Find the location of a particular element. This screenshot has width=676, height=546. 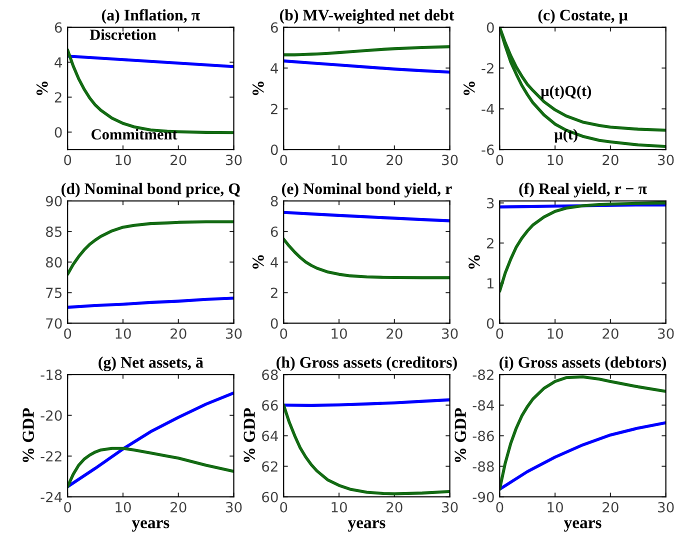

y-tick-label: -22 is located at coordinates (51, 456).